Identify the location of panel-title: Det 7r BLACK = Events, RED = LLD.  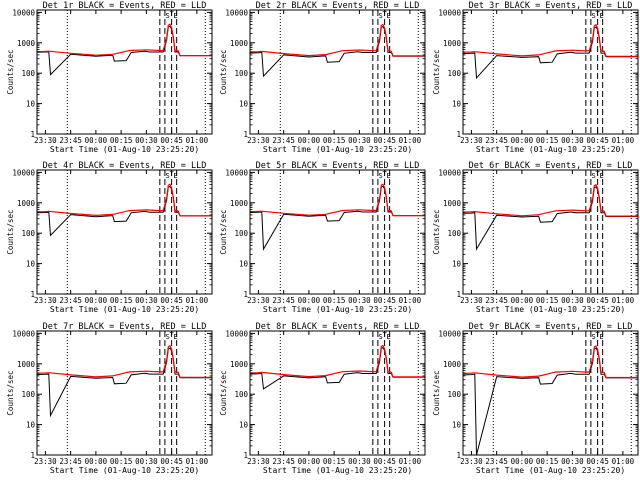
(125, 327).